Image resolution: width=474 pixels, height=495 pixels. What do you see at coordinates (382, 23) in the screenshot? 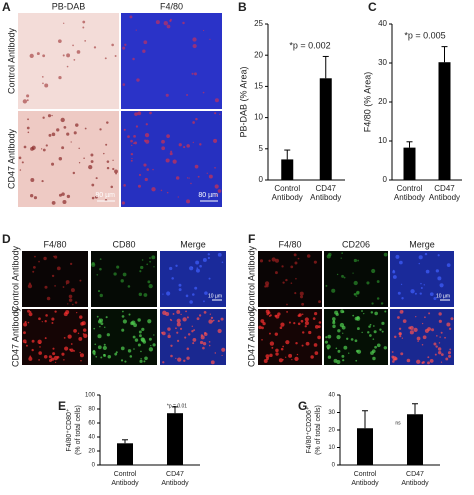
I see `y-tick-label: 40` at bounding box center [382, 23].